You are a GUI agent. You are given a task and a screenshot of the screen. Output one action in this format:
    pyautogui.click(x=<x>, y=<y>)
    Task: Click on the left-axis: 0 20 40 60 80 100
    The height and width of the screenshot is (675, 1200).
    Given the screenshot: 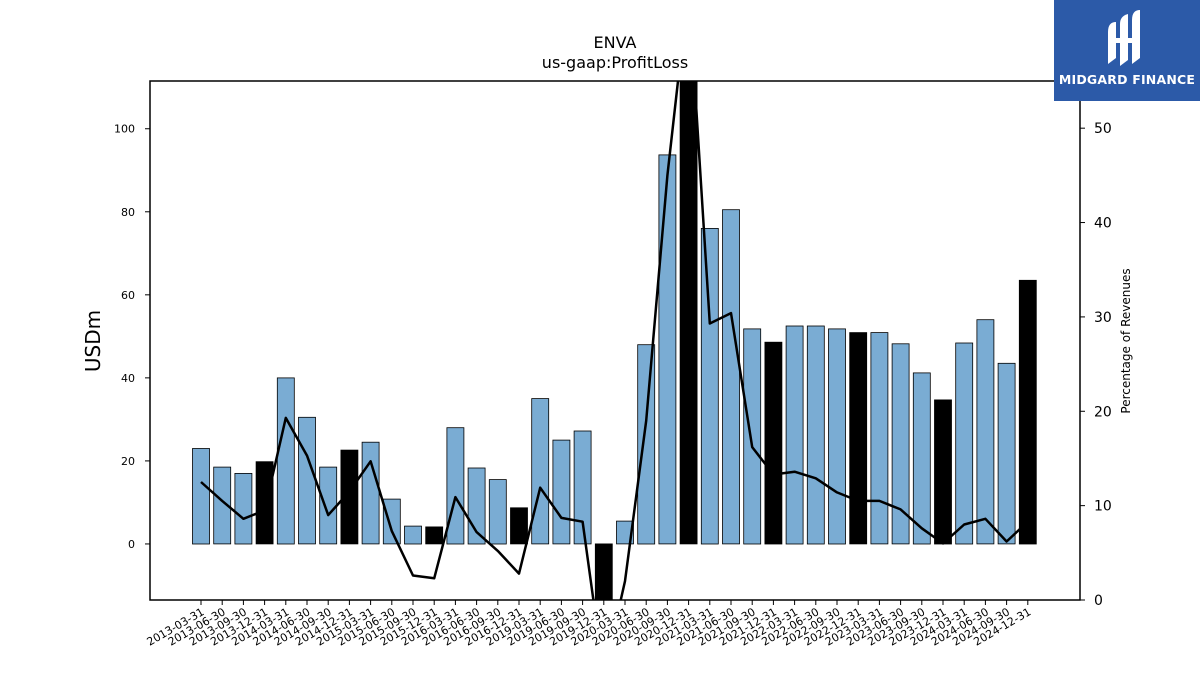 What is the action you would take?
    pyautogui.click(x=132, y=337)
    